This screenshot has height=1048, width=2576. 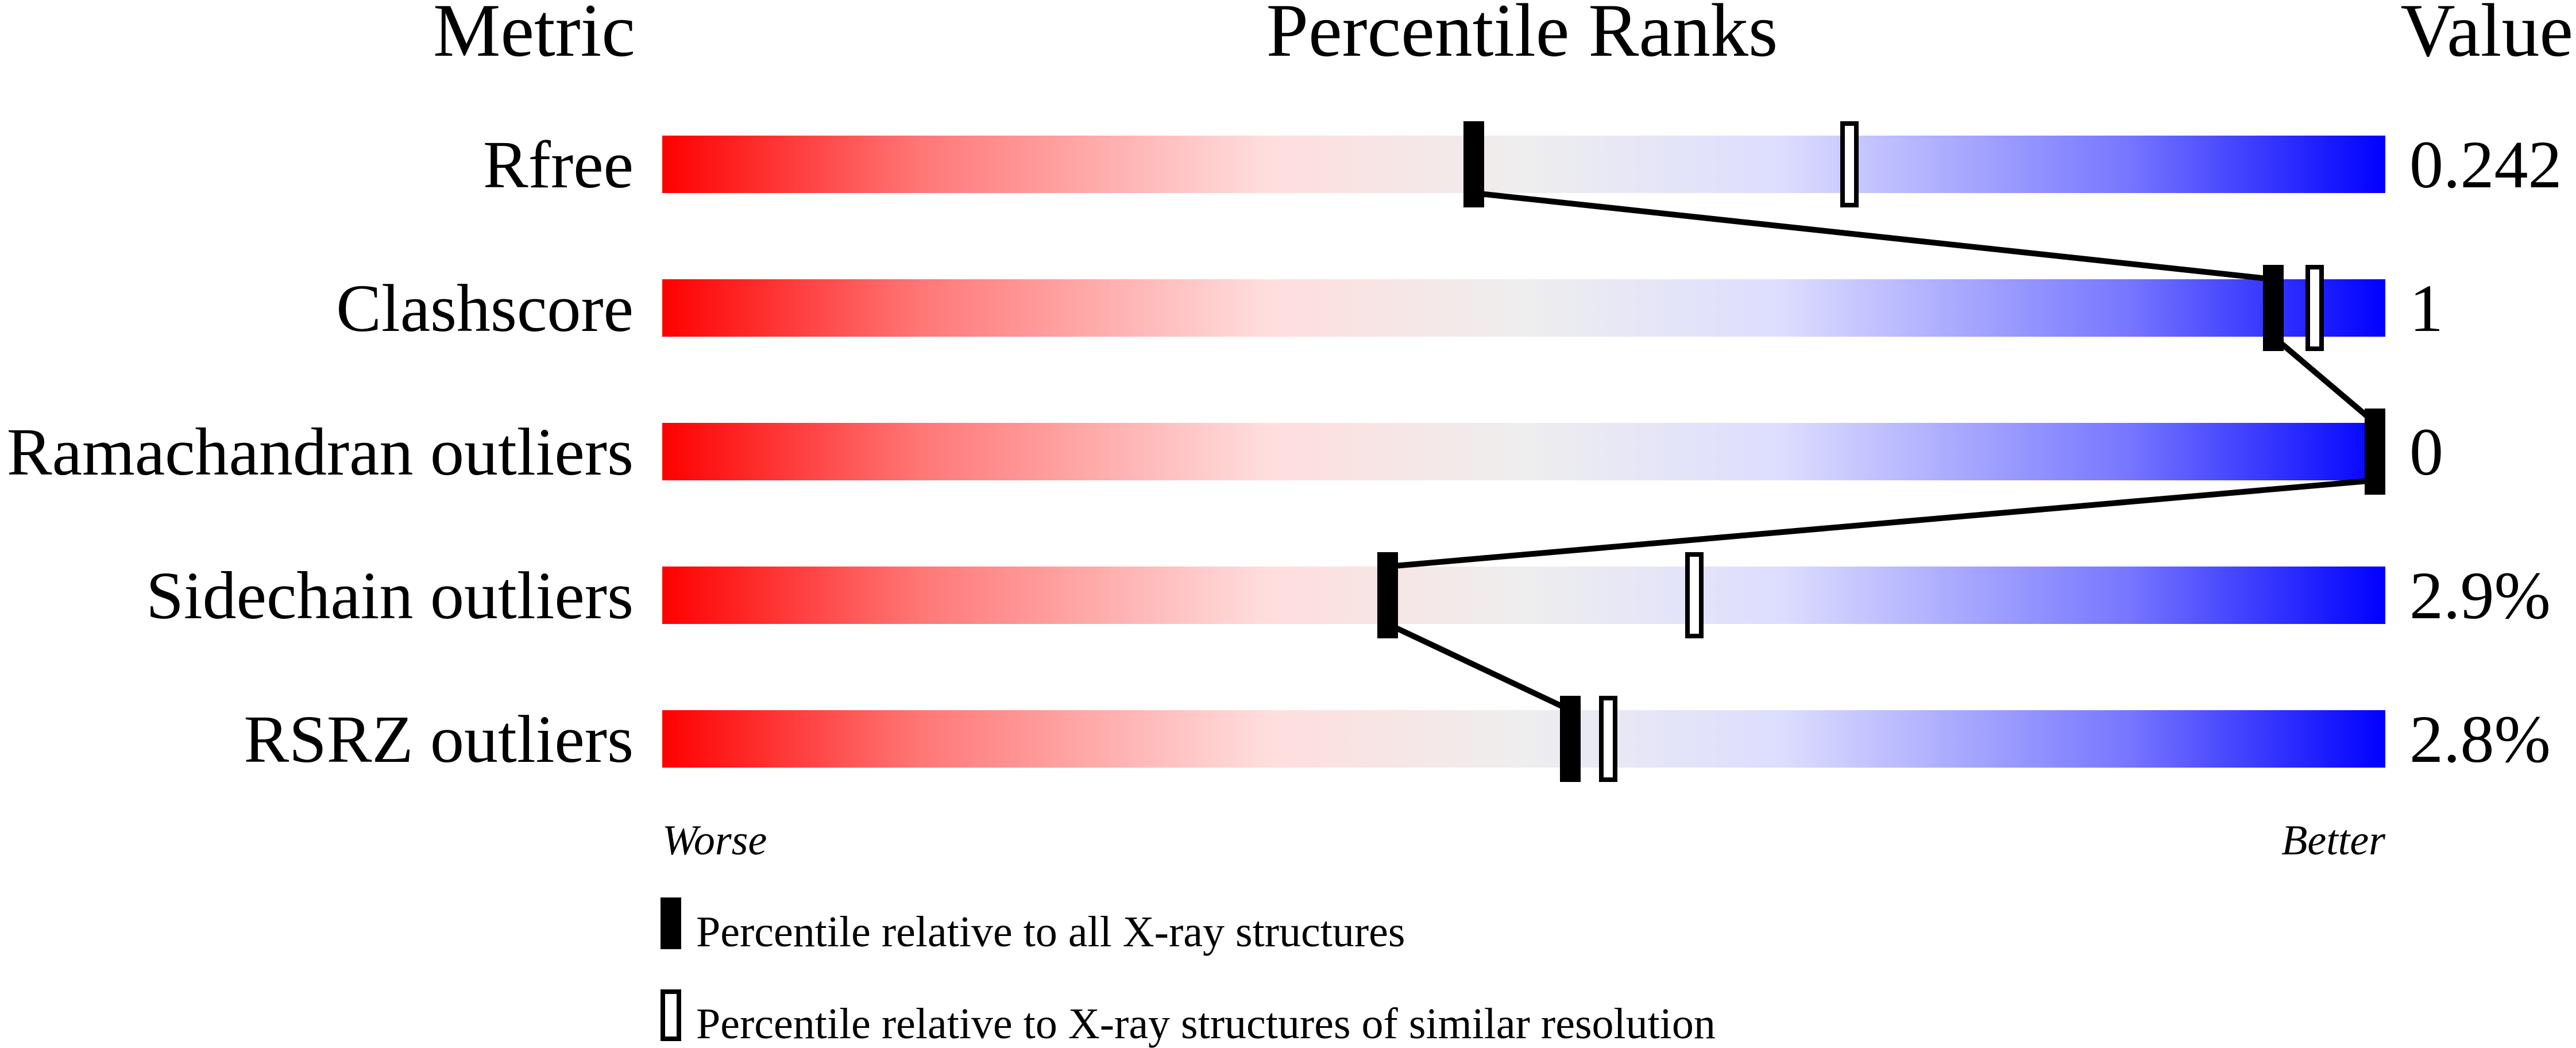 What do you see at coordinates (2333, 840) in the screenshot?
I see `axis-label-better: Better` at bounding box center [2333, 840].